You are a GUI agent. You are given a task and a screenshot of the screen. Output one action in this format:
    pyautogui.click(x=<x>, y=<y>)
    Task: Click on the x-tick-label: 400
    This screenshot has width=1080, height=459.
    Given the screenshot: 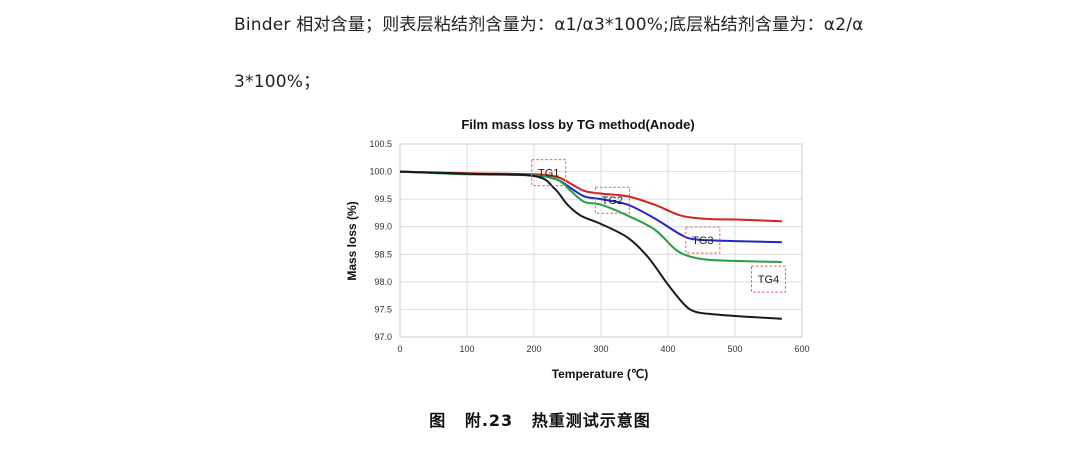 What is the action you would take?
    pyautogui.click(x=667, y=349)
    